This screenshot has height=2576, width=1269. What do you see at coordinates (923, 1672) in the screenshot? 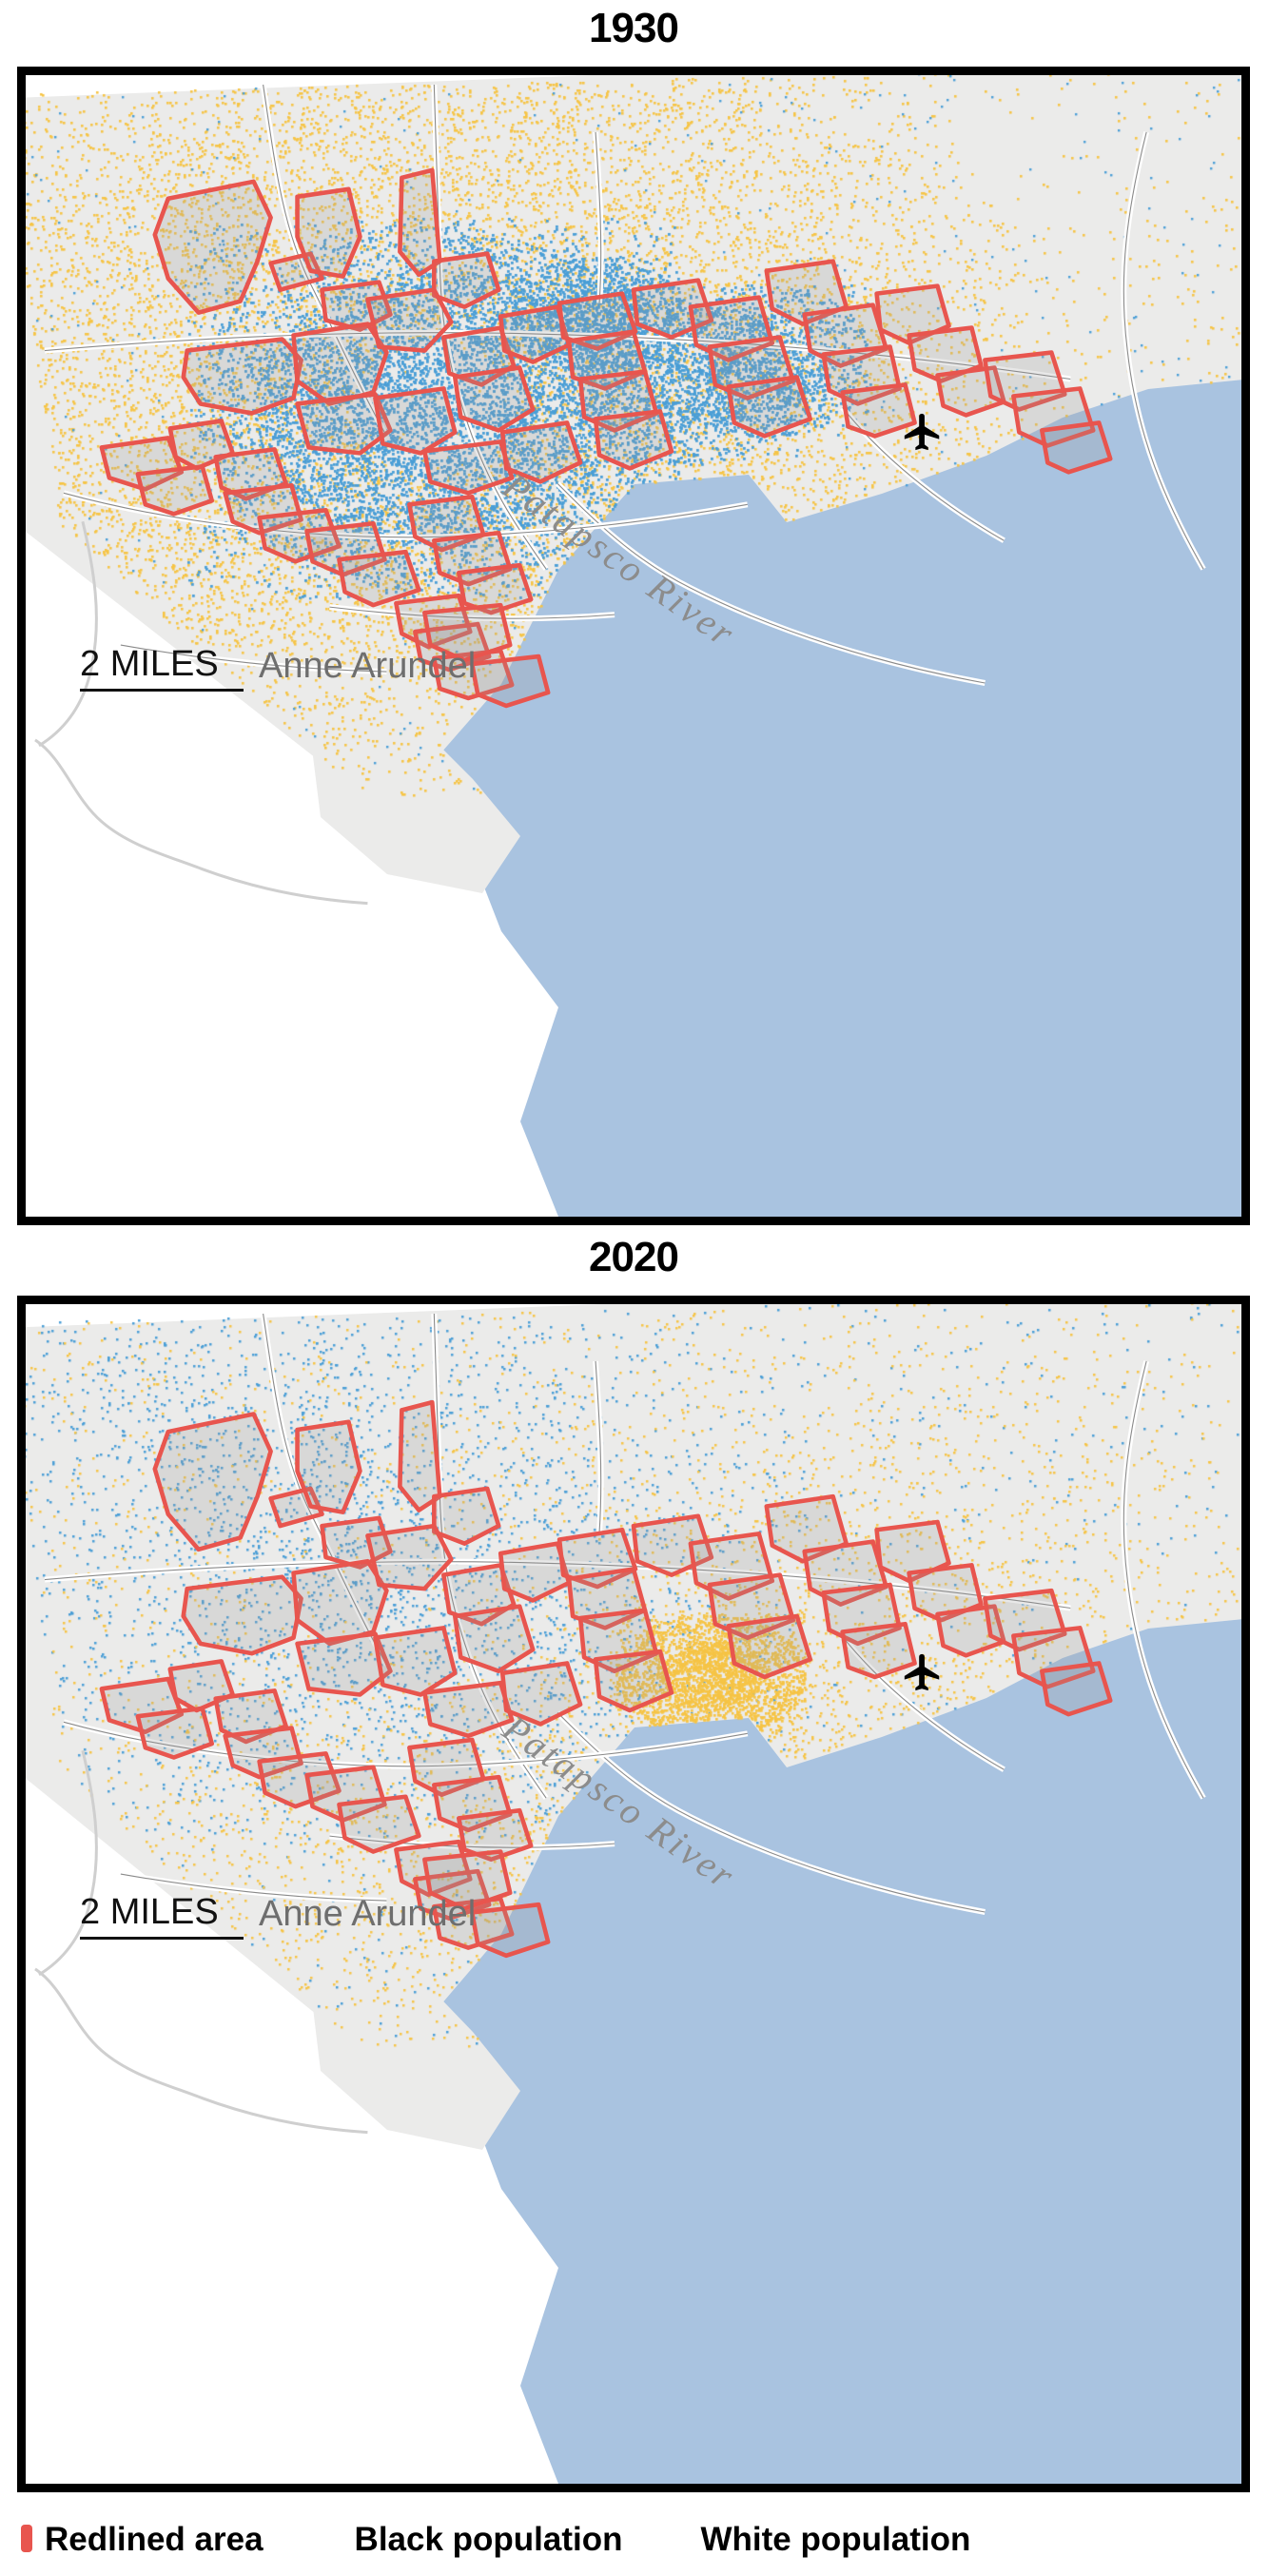
I see `airplane-icon` at bounding box center [923, 1672].